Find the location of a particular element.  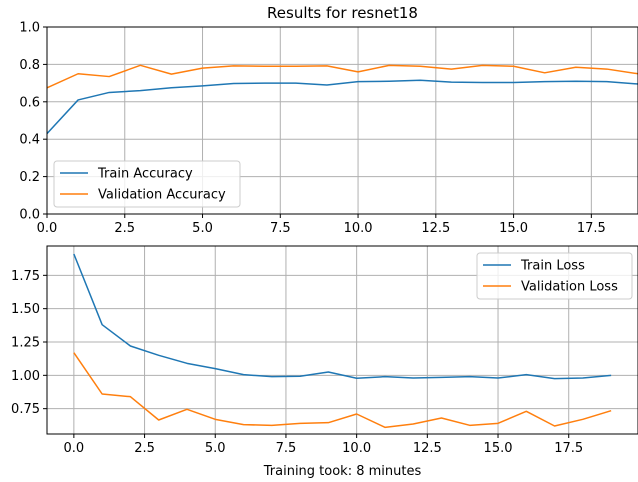

loss-y-tick-label: 1.75 is located at coordinates (25, 276).